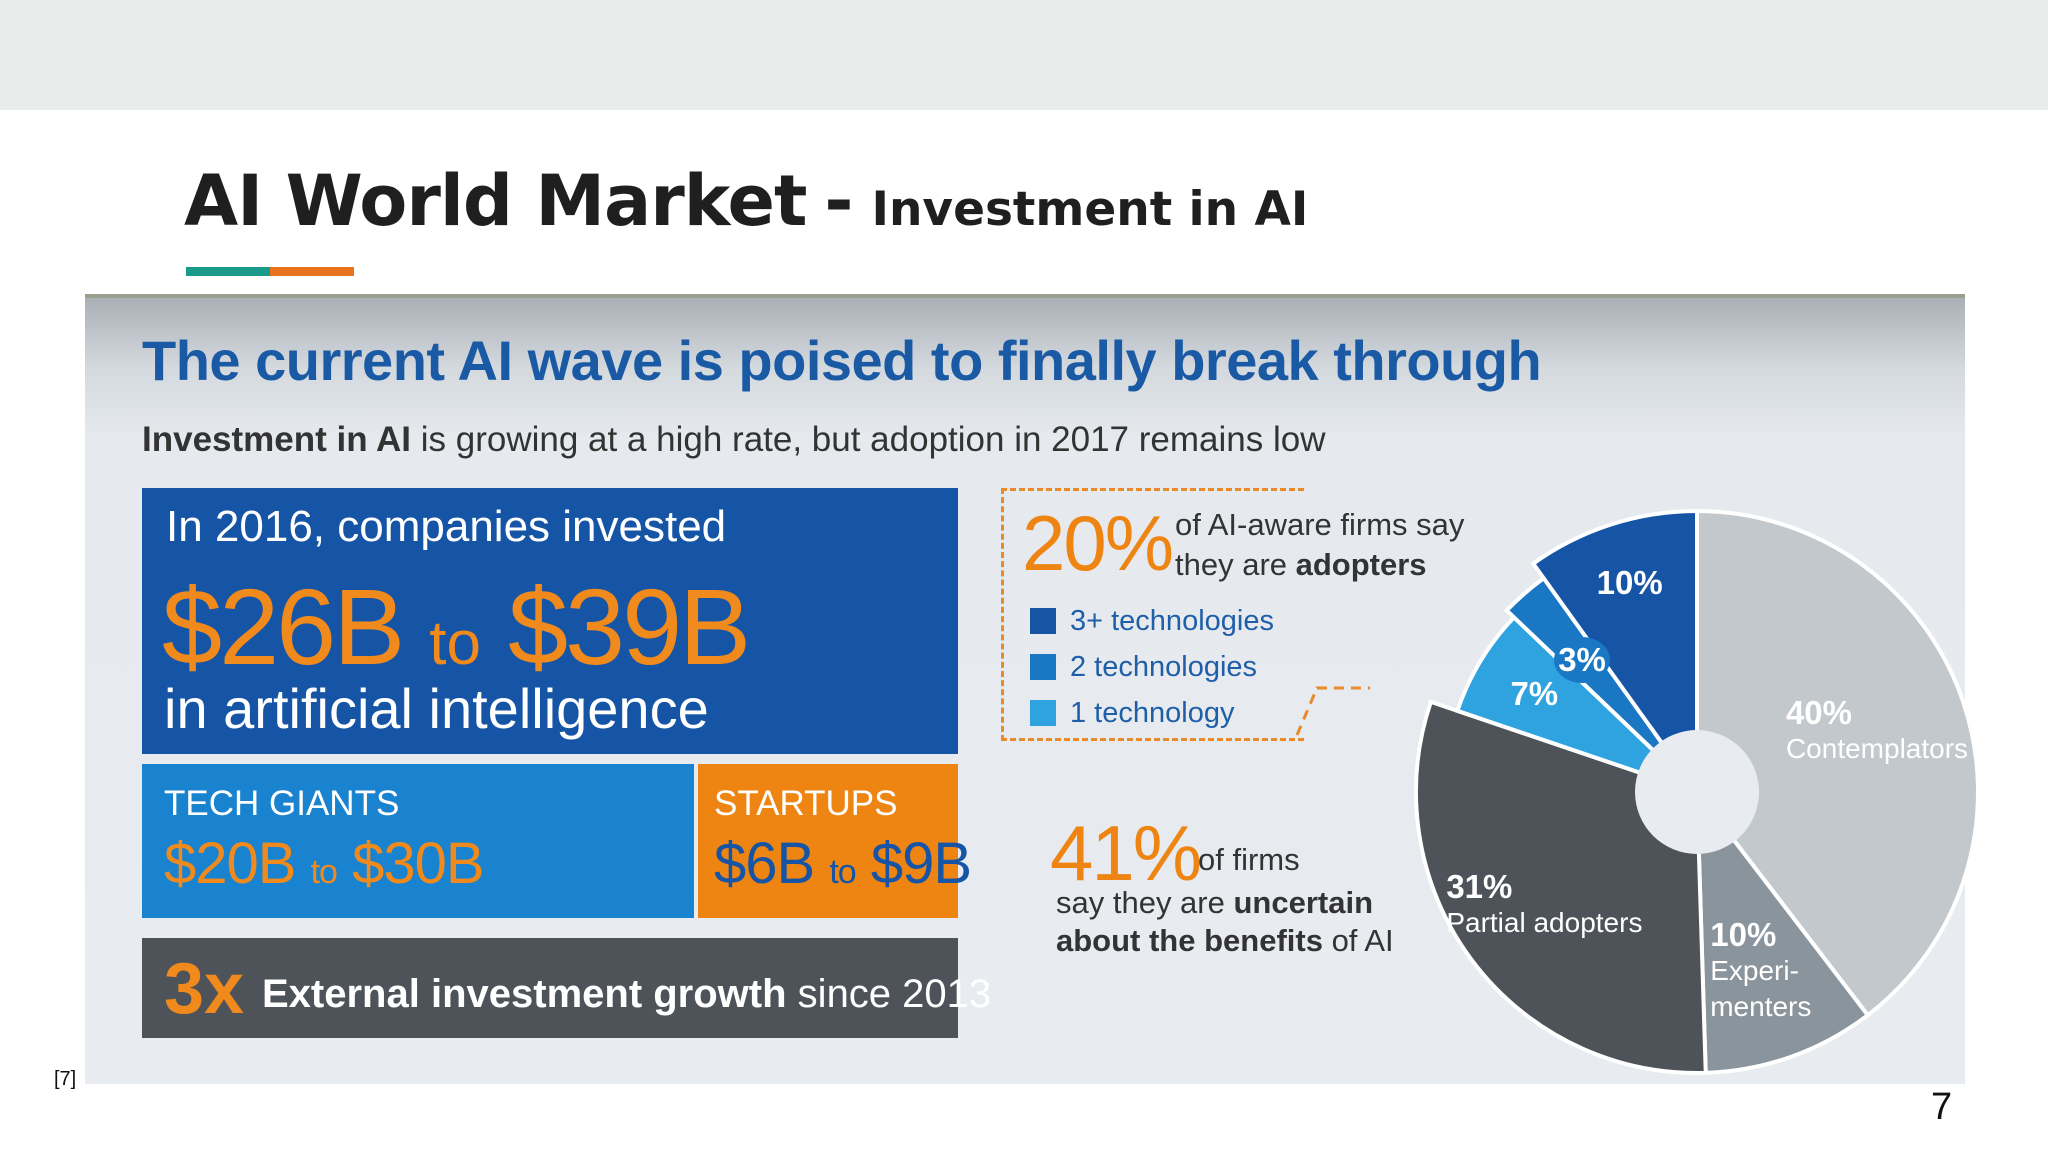 The width and height of the screenshot is (2048, 1152). What do you see at coordinates (1761, 968) in the screenshot?
I see `pie-label-experimenters: 10% Experi-menters` at bounding box center [1761, 968].